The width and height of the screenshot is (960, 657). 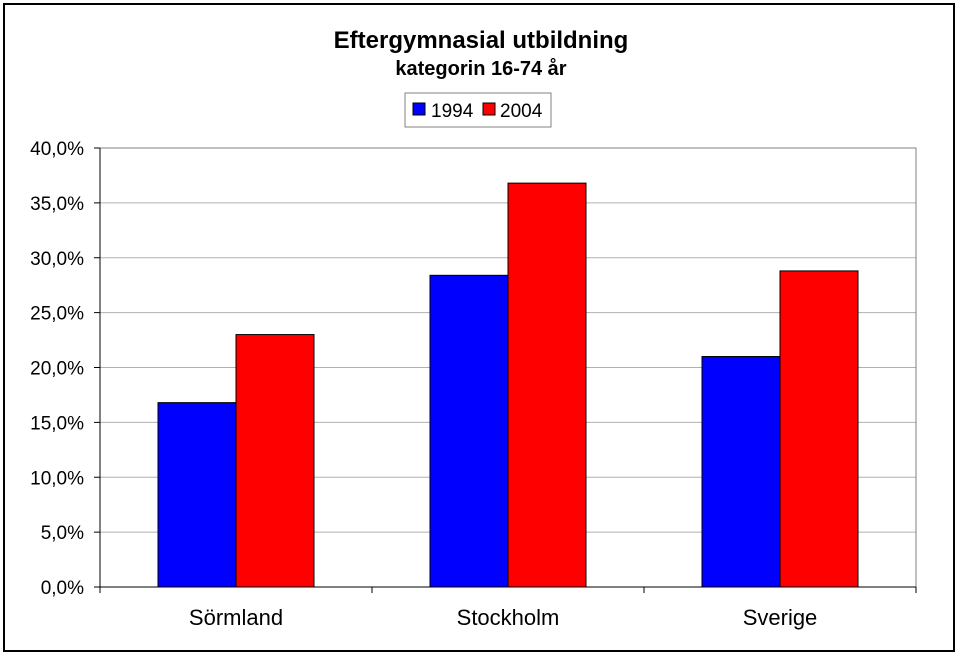 I want to click on x-category-label: Sörmland, so click(x=236, y=617).